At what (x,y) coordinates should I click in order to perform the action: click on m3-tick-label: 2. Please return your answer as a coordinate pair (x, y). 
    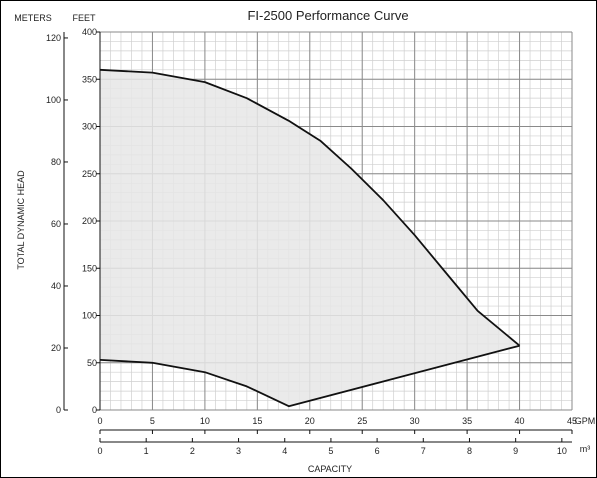
    Looking at the image, I should click on (192, 451).